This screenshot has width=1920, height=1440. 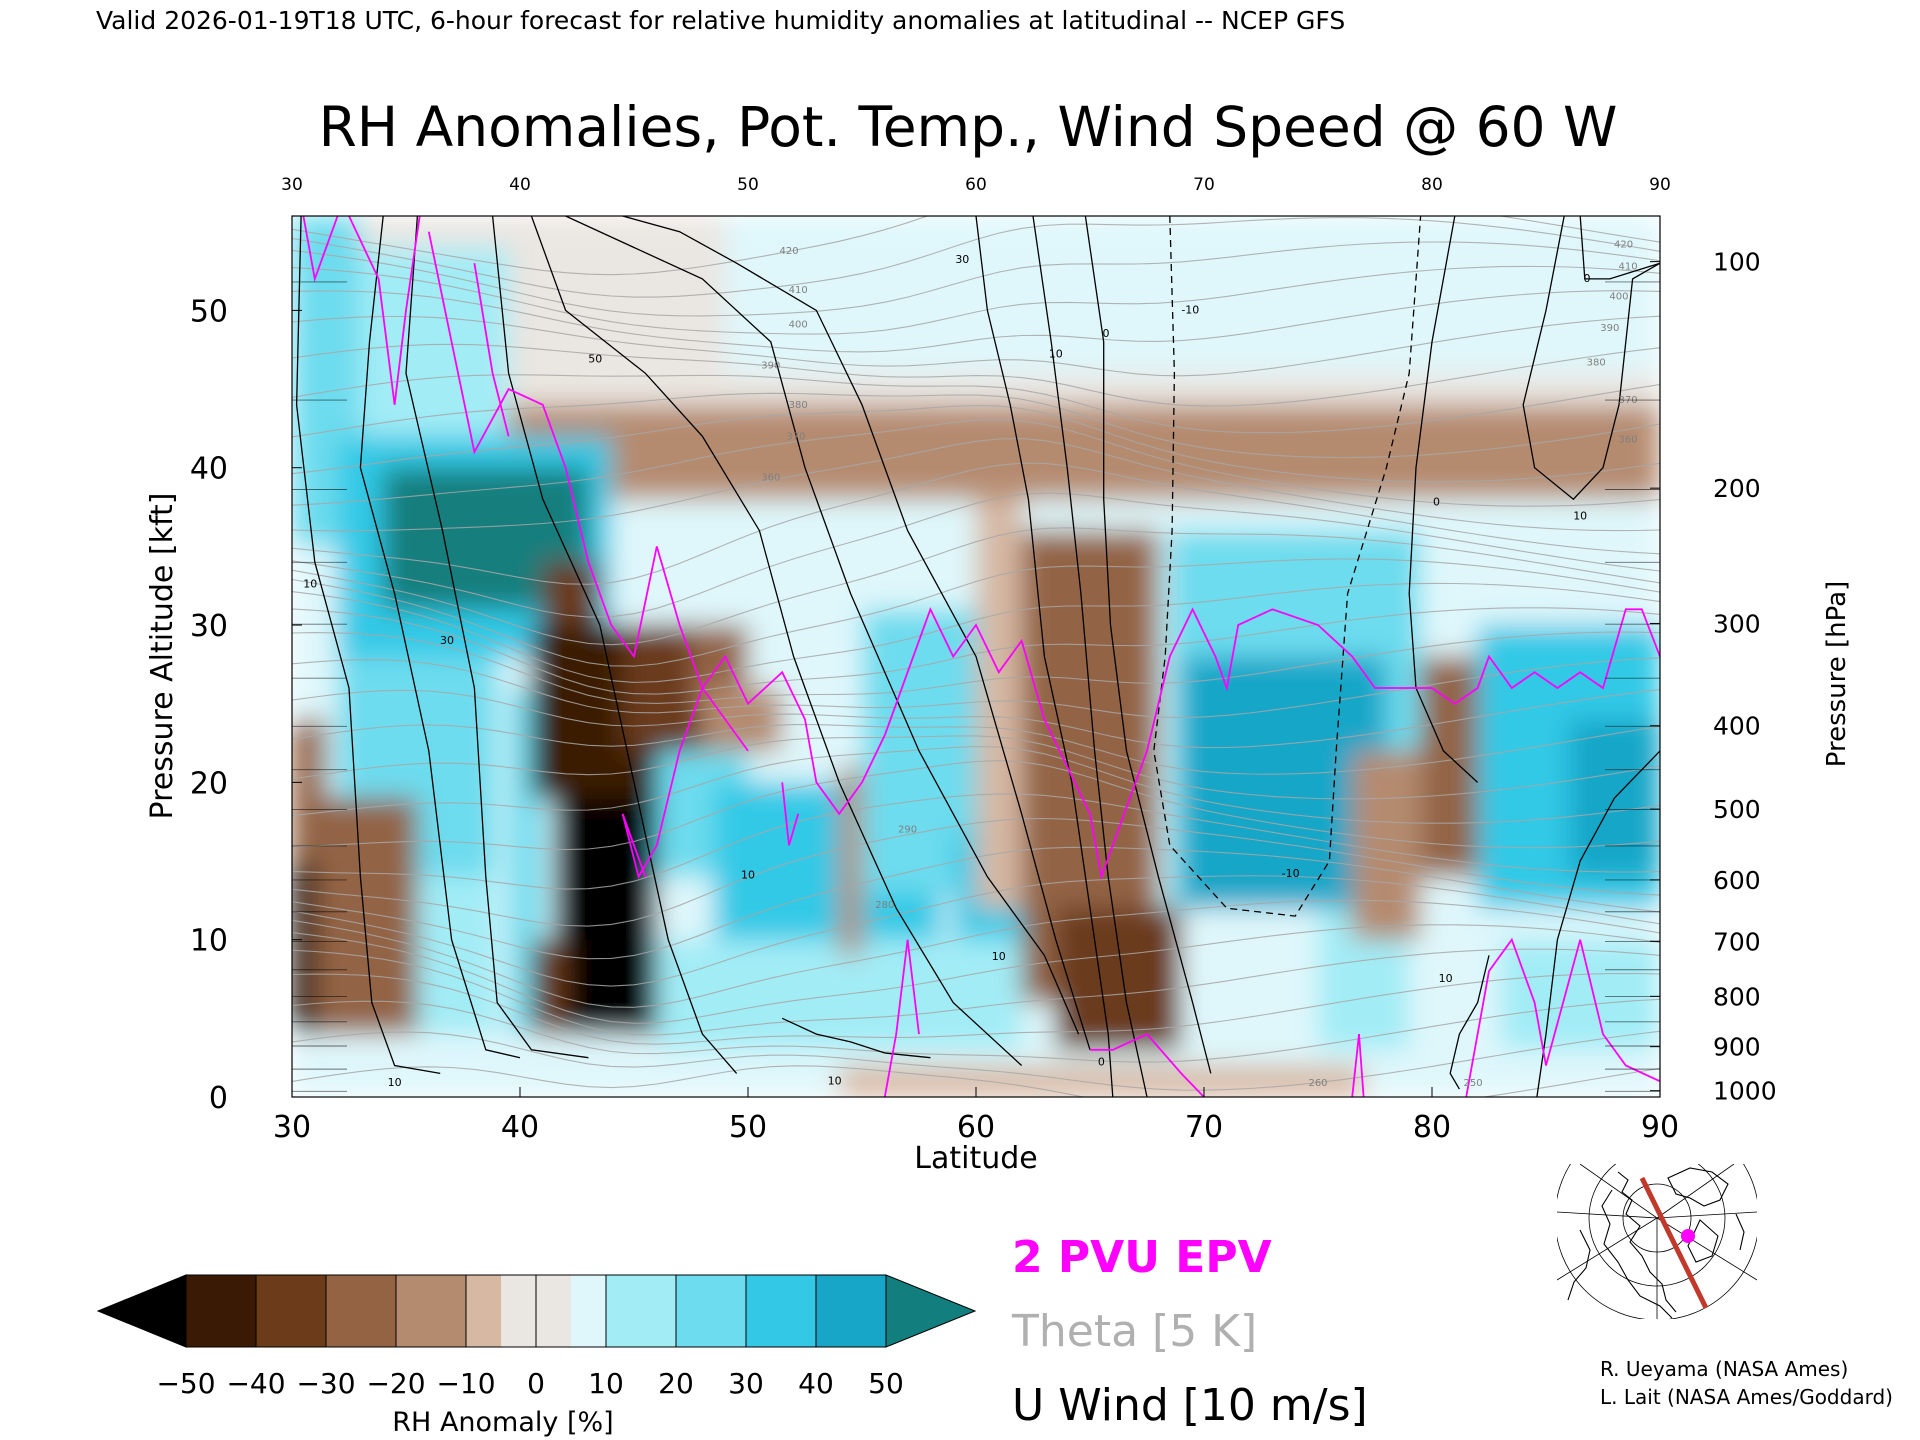 I want to click on colorbar-tick-label: 50, so click(x=886, y=1383).